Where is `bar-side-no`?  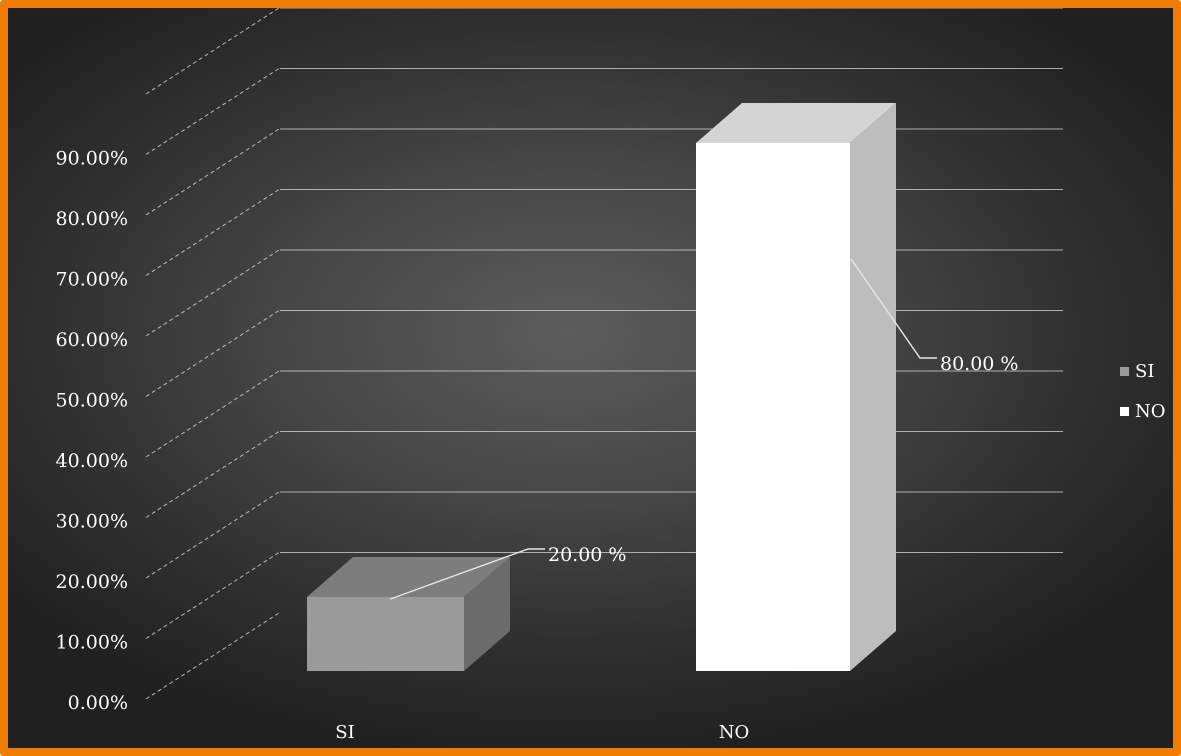 bar-side-no is located at coordinates (873, 387).